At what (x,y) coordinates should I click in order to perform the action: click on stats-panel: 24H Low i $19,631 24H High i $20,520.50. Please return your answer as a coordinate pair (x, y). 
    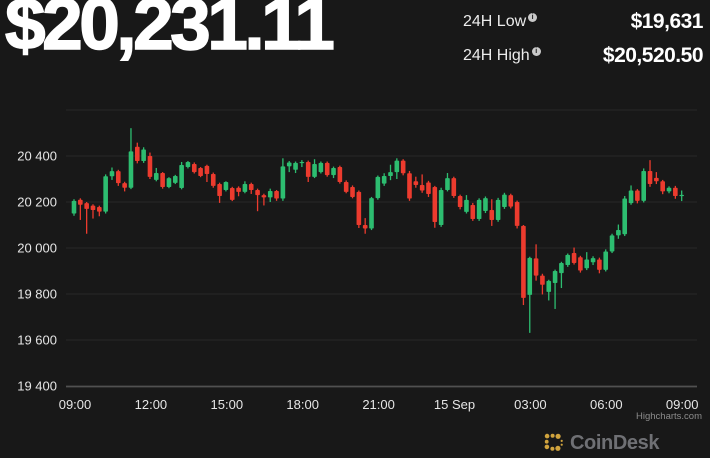
    Looking at the image, I should click on (583, 43).